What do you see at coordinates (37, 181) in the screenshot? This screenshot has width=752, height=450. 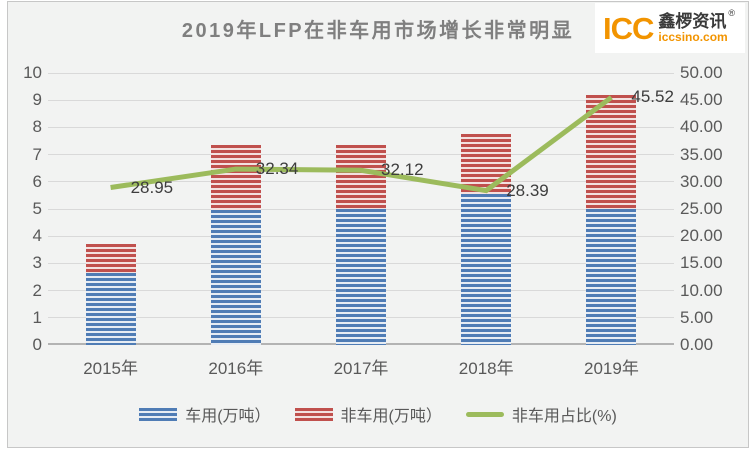 I see `left-tick-6: 6` at bounding box center [37, 181].